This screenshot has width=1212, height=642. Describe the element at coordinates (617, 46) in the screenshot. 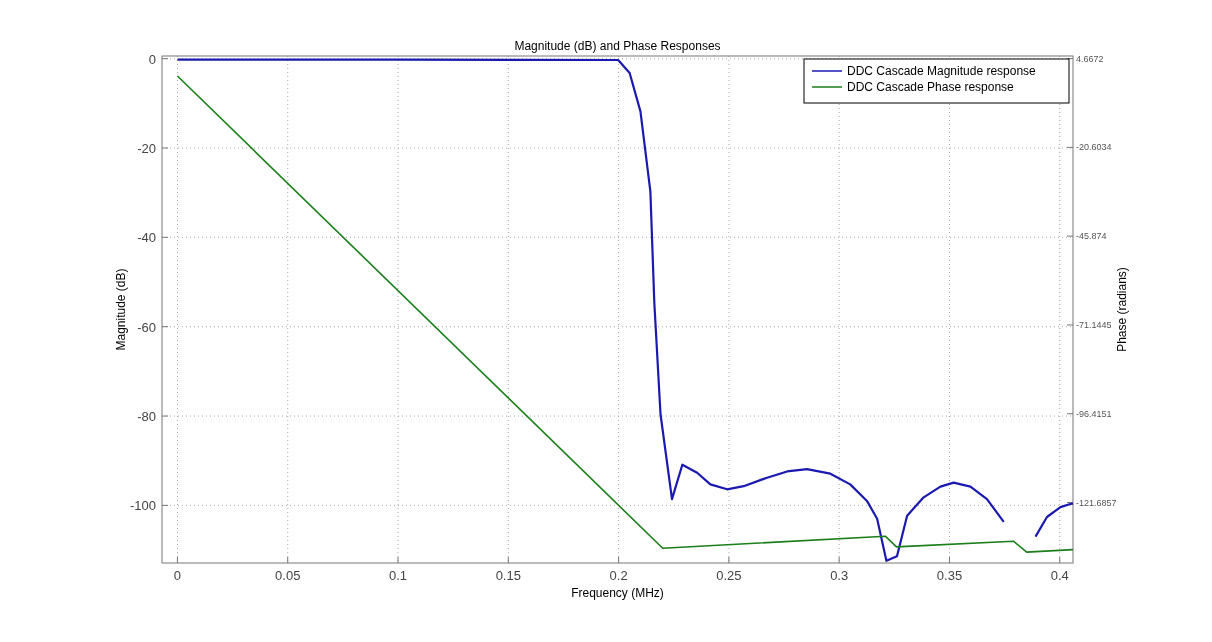

I see `chart-title: Magnitude (dB) and Phase Responses` at that location.